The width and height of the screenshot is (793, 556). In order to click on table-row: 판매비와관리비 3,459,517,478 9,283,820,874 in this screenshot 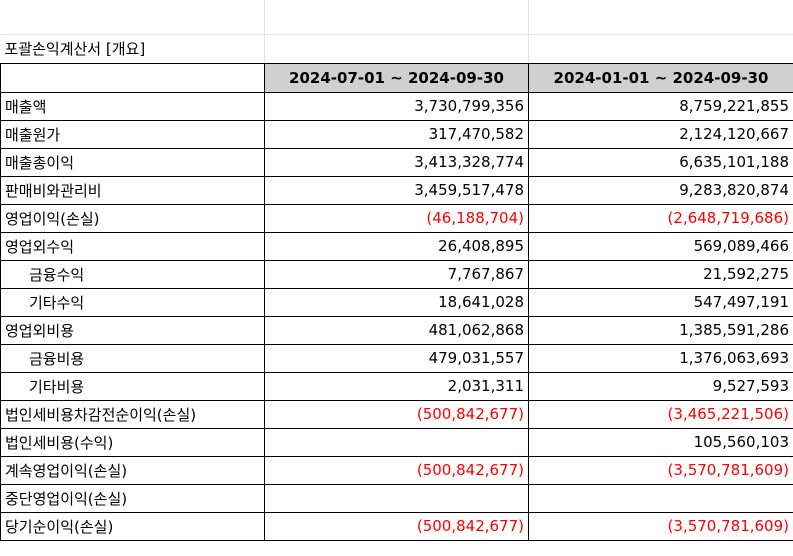, I will do `click(396, 190)`.